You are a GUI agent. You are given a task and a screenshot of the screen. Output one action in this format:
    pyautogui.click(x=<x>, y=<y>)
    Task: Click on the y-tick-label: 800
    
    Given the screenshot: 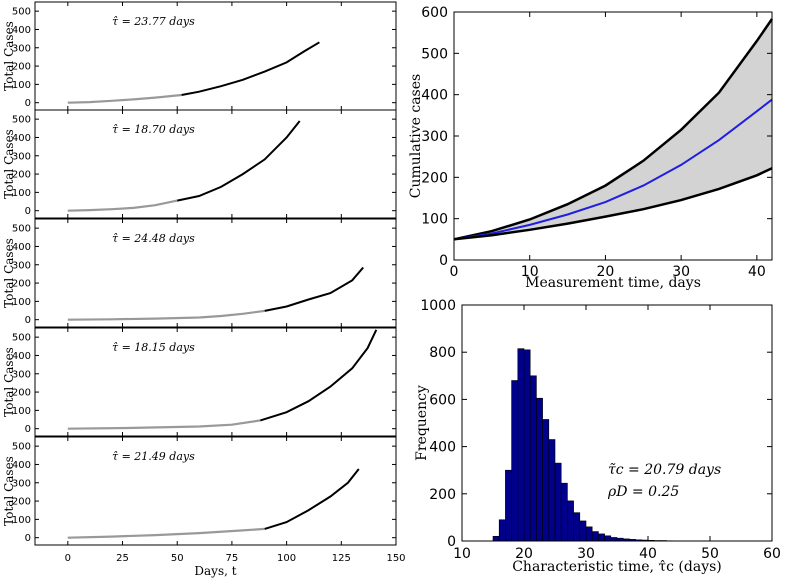 What is the action you would take?
    pyautogui.click(x=442, y=353)
    